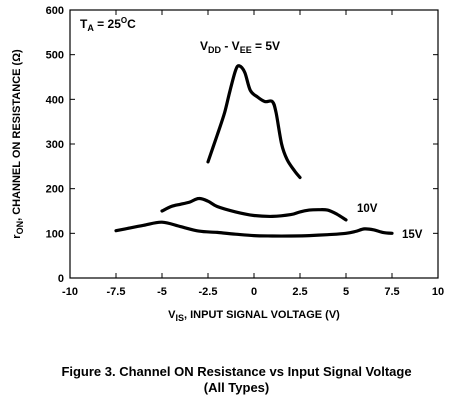  Describe the element at coordinates (55, 56) in the screenshot. I see `y-tick-label: 500` at that location.